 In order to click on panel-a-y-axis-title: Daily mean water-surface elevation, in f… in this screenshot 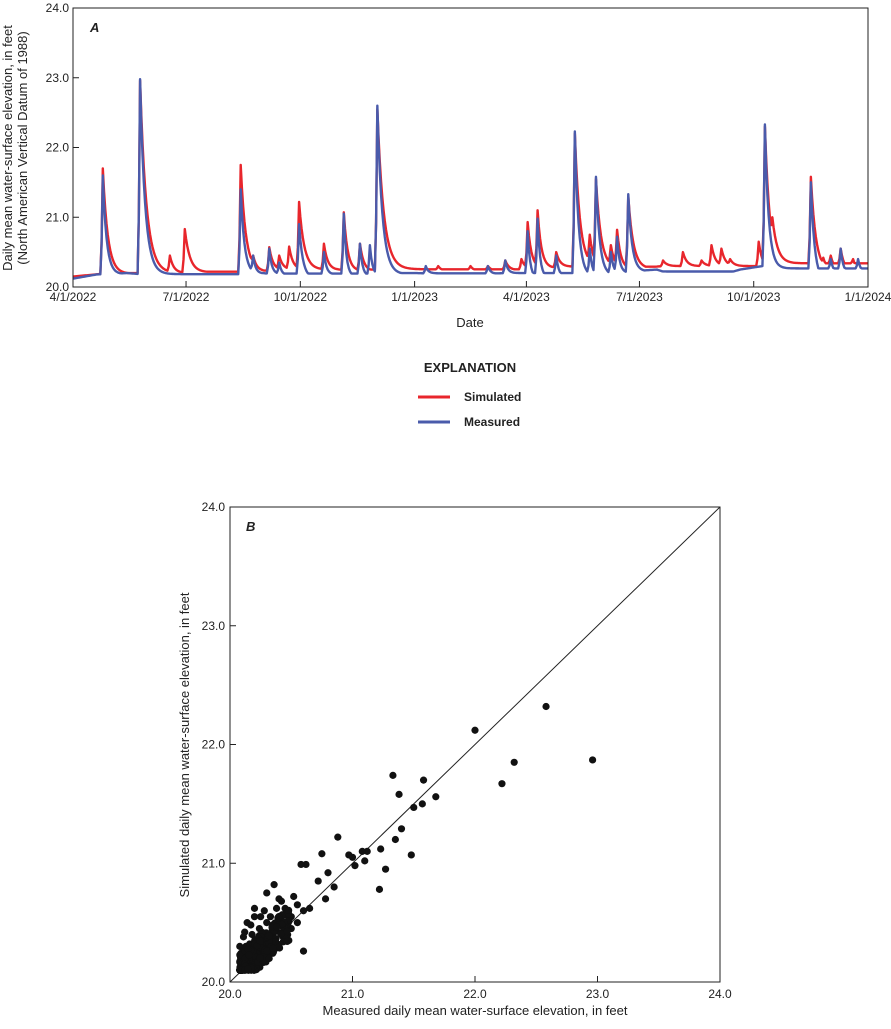, I will do `click(7, 148)`.